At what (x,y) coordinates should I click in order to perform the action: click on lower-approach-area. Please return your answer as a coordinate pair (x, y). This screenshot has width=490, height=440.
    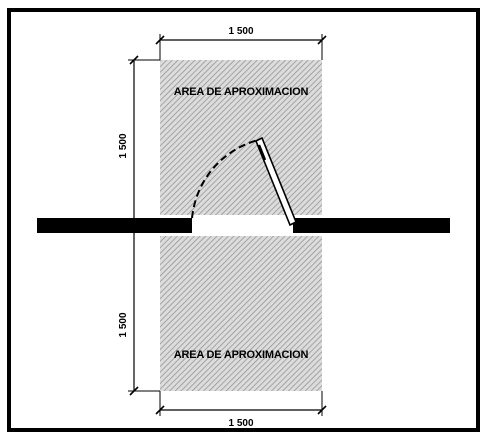
    Looking at the image, I should click on (241, 313).